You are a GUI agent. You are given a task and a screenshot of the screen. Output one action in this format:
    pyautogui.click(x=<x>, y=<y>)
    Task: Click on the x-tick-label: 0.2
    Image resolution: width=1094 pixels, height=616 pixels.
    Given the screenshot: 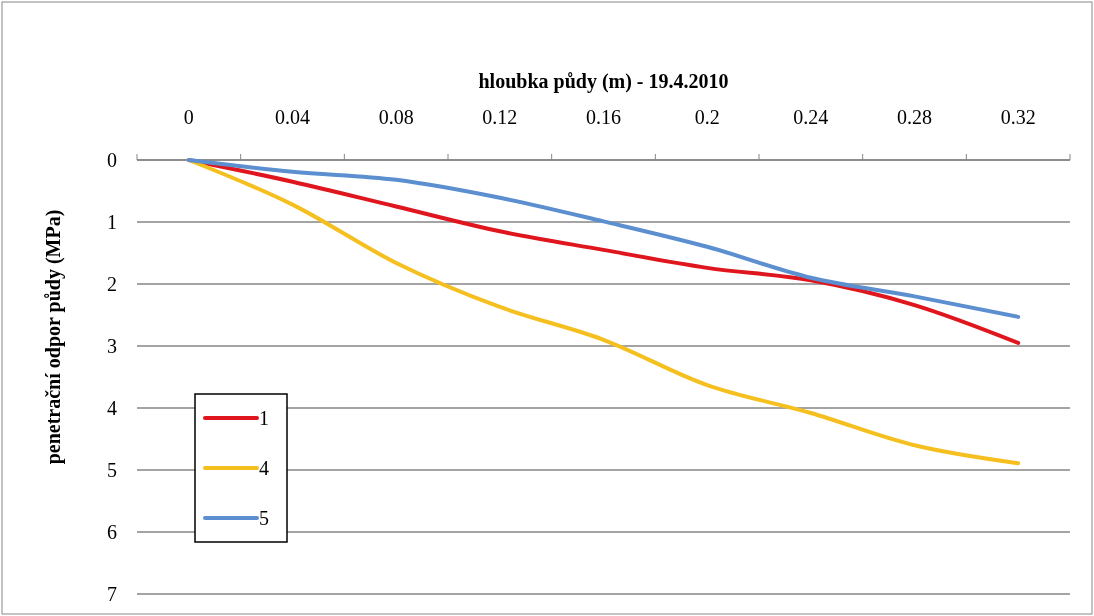 What is the action you would take?
    pyautogui.click(x=707, y=117)
    